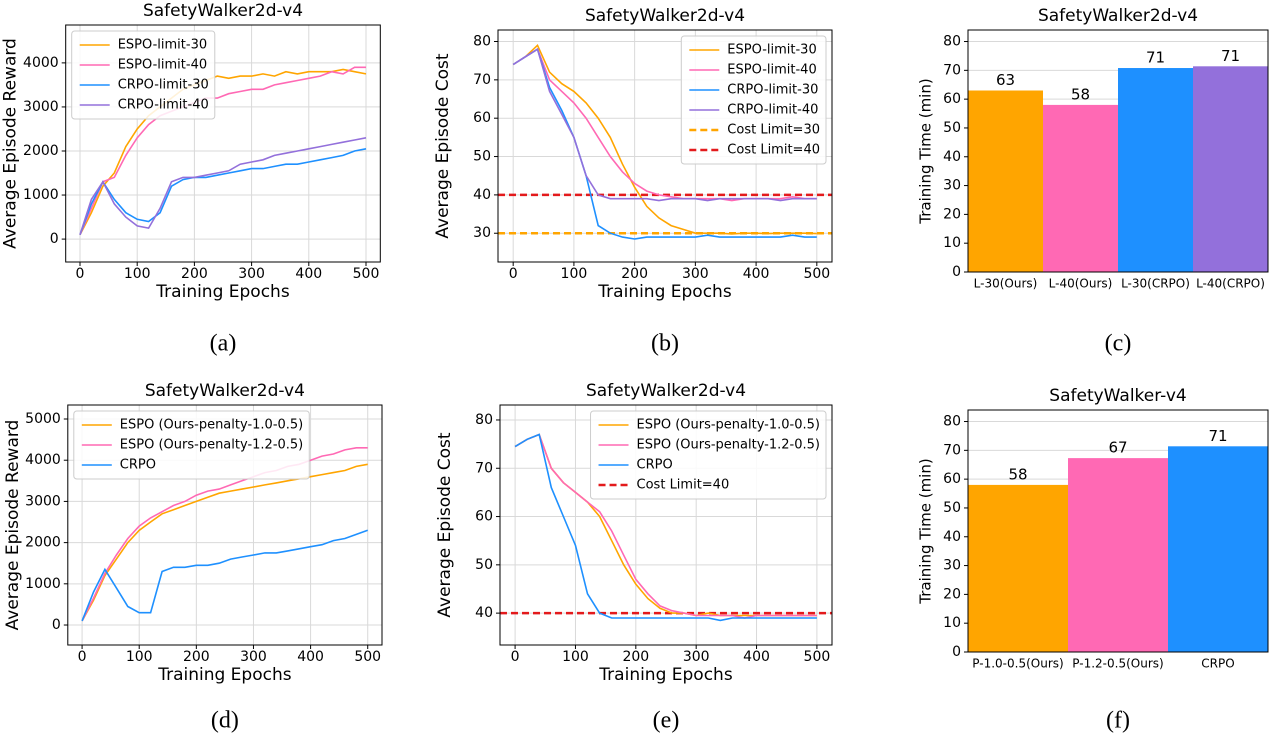 Image resolution: width=1286 pixels, height=738 pixels. Describe the element at coordinates (1118, 721) in the screenshot. I see `caption: (f)` at that location.